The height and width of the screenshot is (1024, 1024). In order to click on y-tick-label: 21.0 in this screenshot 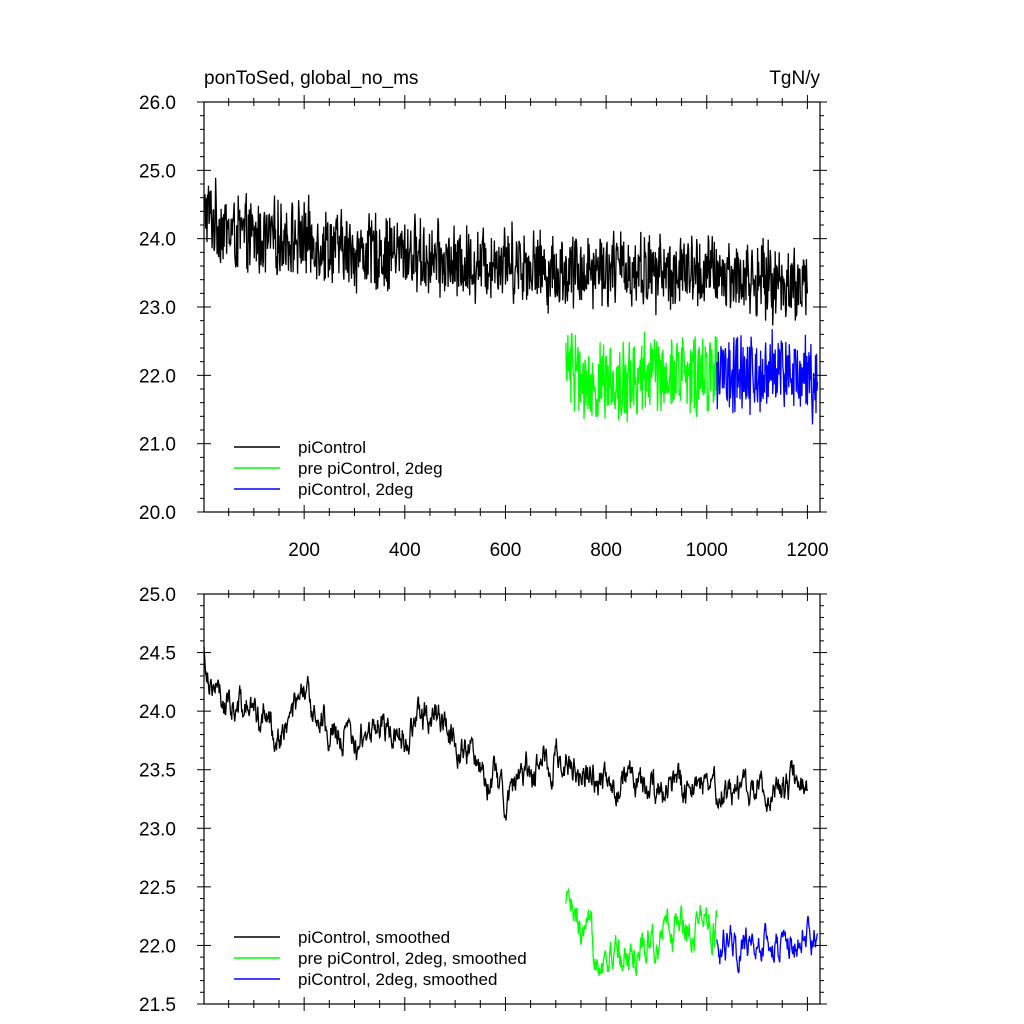, I will do `click(157, 445)`.